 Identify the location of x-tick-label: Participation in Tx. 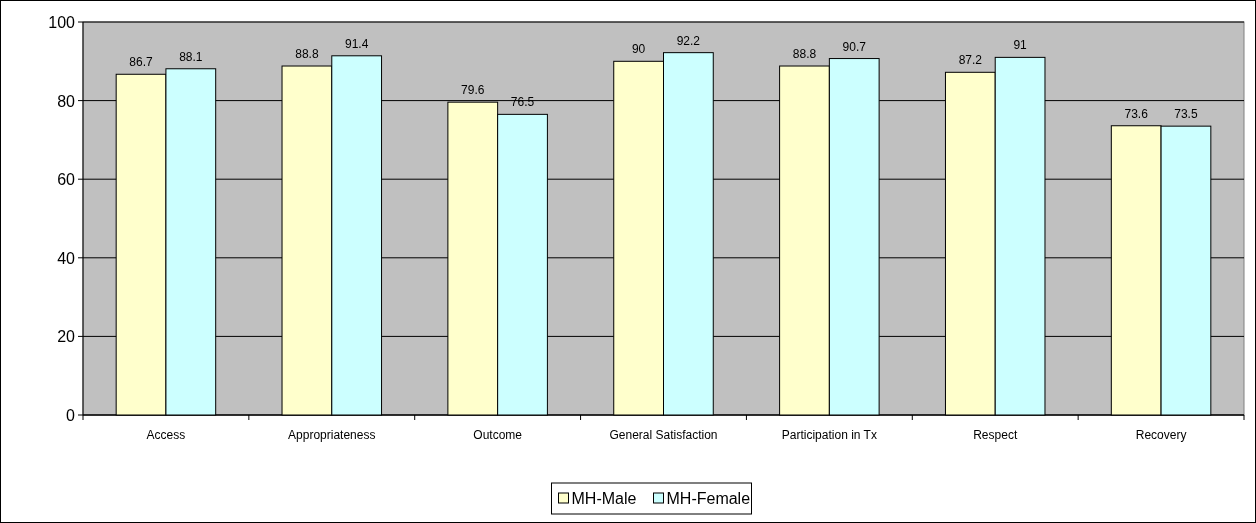
(829, 435).